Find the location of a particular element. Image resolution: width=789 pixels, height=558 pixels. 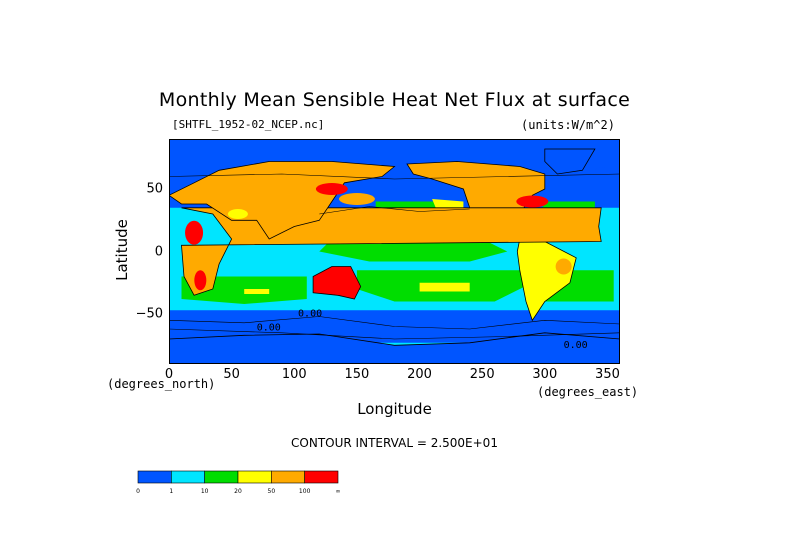

yellow-zone-south-pacific is located at coordinates (444, 287).